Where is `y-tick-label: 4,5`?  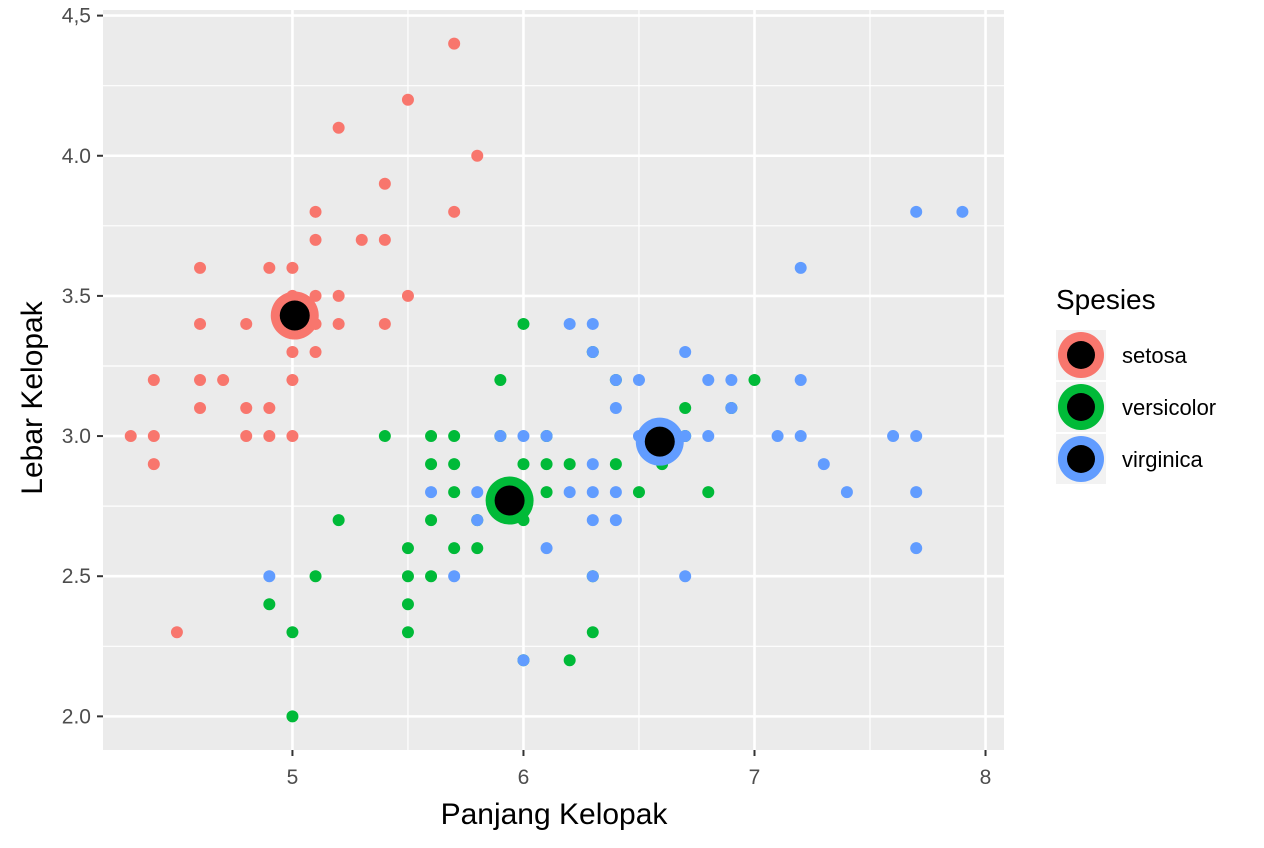 y-tick-label: 4,5 is located at coordinates (76, 16).